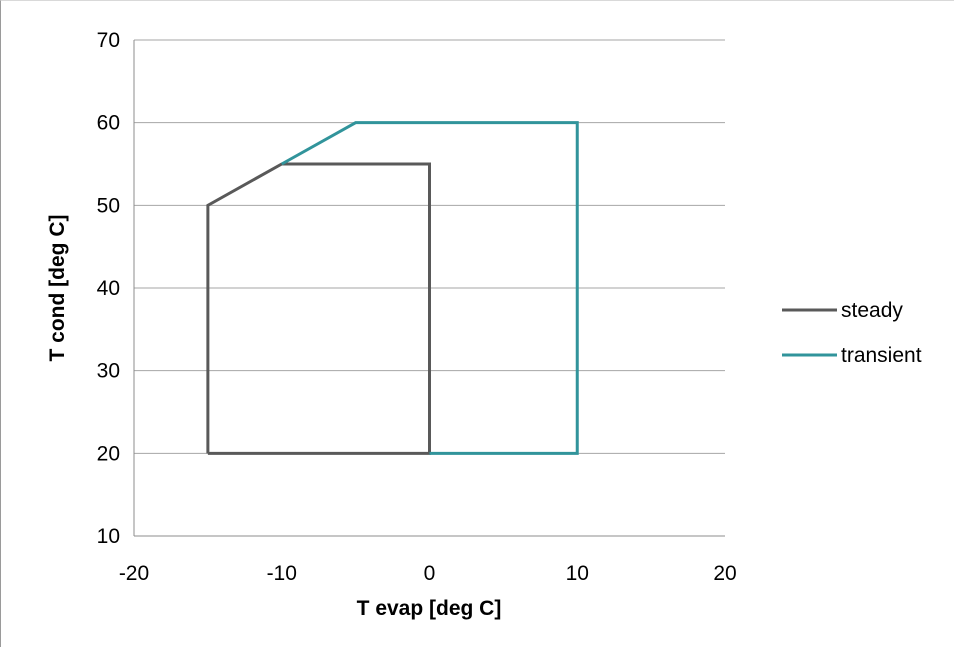 The width and height of the screenshot is (954, 653). I want to click on y-tick-label: 70, so click(108, 40).